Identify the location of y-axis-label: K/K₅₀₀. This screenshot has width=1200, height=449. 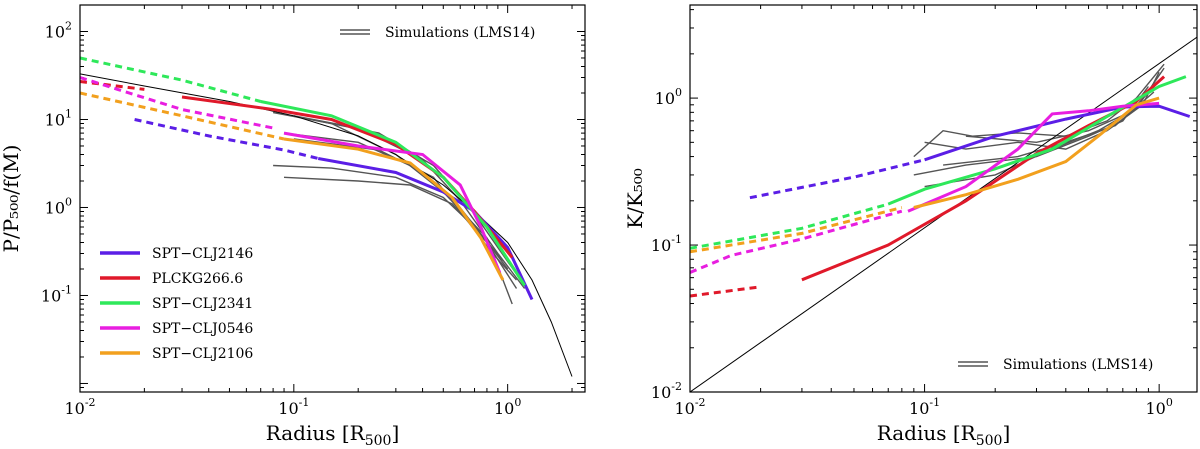
(635, 198).